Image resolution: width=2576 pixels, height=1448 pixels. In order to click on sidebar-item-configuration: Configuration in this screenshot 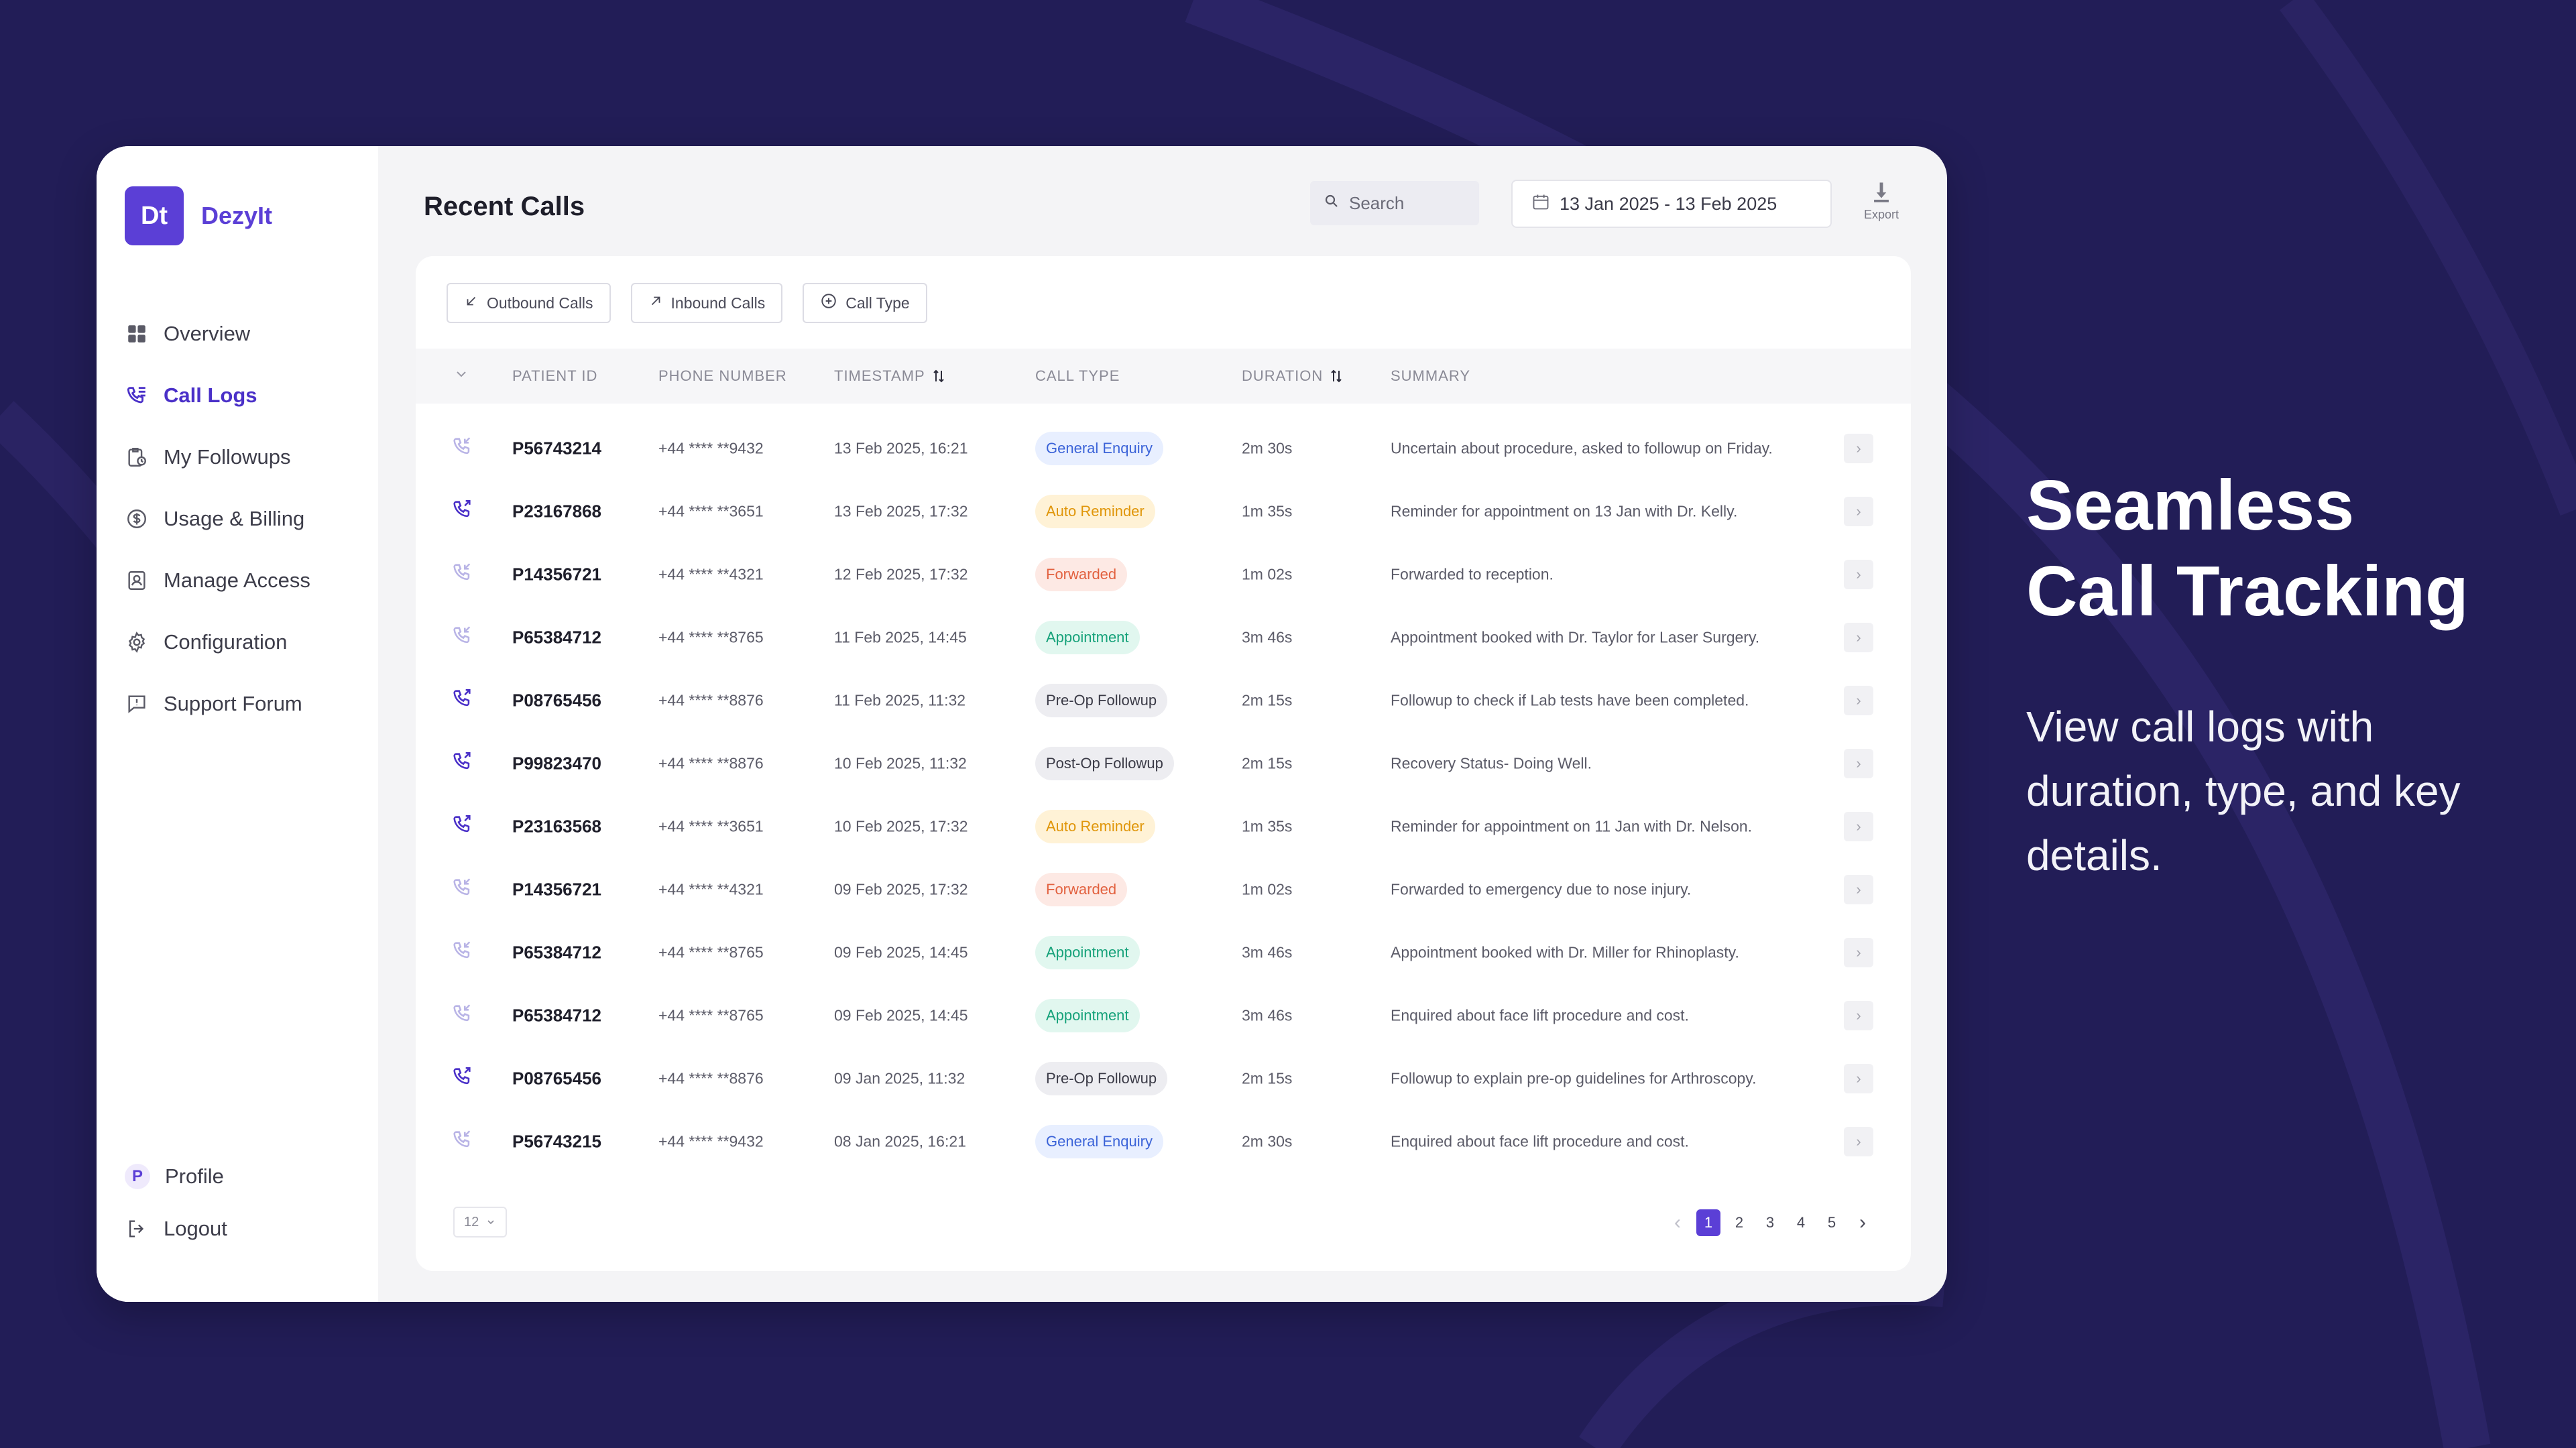, I will do `click(238, 642)`.